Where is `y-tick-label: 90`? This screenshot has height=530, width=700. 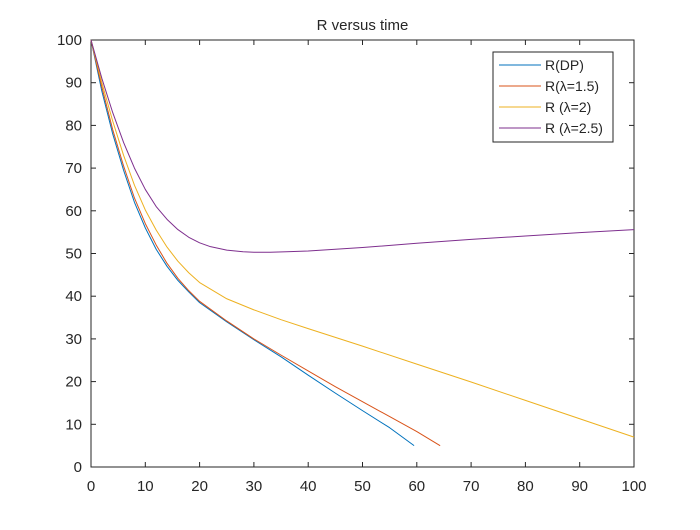 y-tick-label: 90 is located at coordinates (73, 83).